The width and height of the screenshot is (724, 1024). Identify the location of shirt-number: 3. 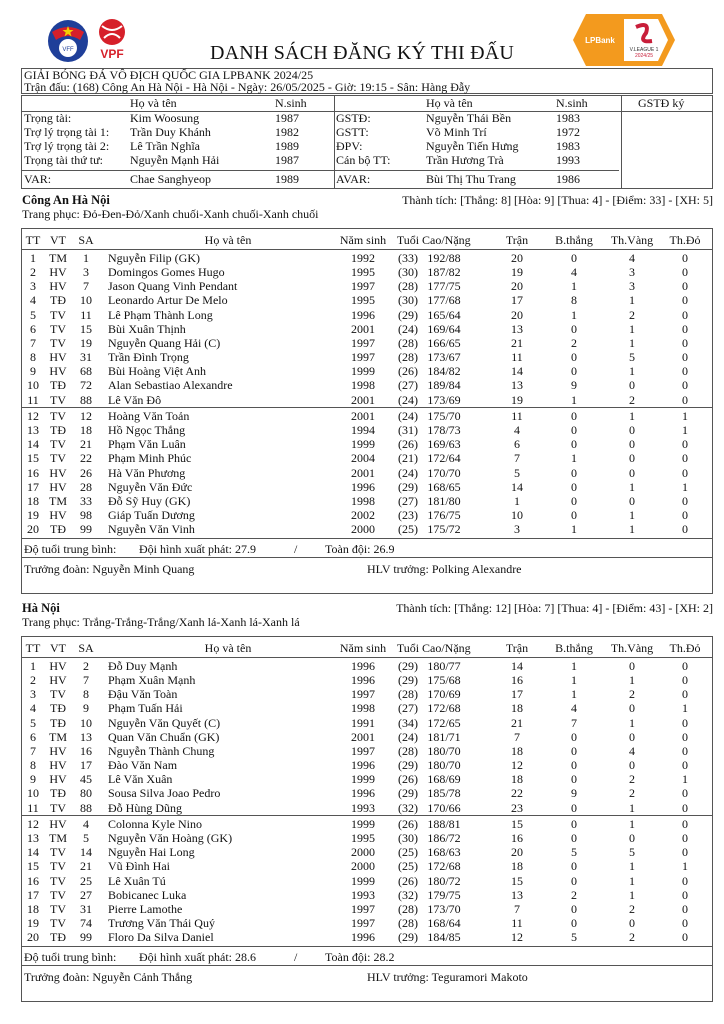
(86, 272).